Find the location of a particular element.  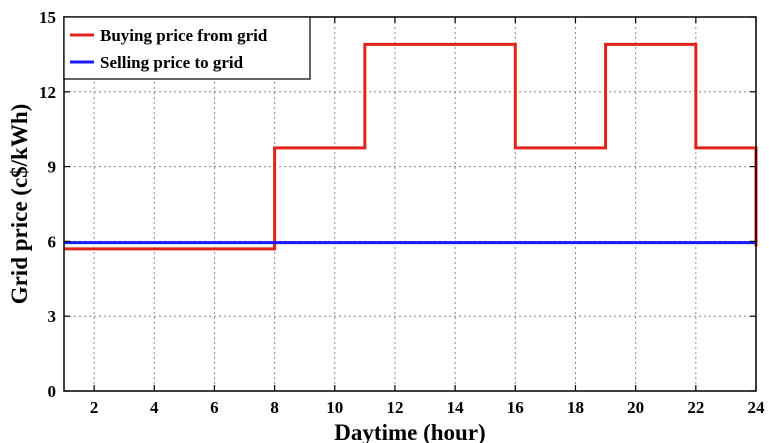

x-tick-label: 18 is located at coordinates (575, 407).